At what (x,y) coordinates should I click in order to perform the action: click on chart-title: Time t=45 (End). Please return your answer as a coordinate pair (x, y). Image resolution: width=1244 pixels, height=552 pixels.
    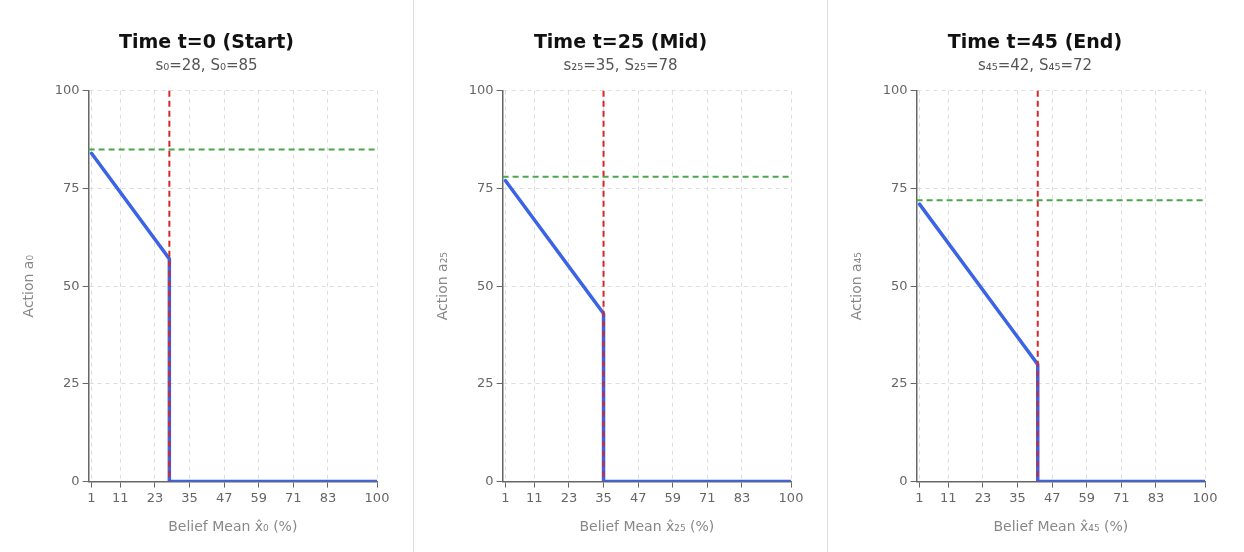
    Looking at the image, I should click on (1035, 41).